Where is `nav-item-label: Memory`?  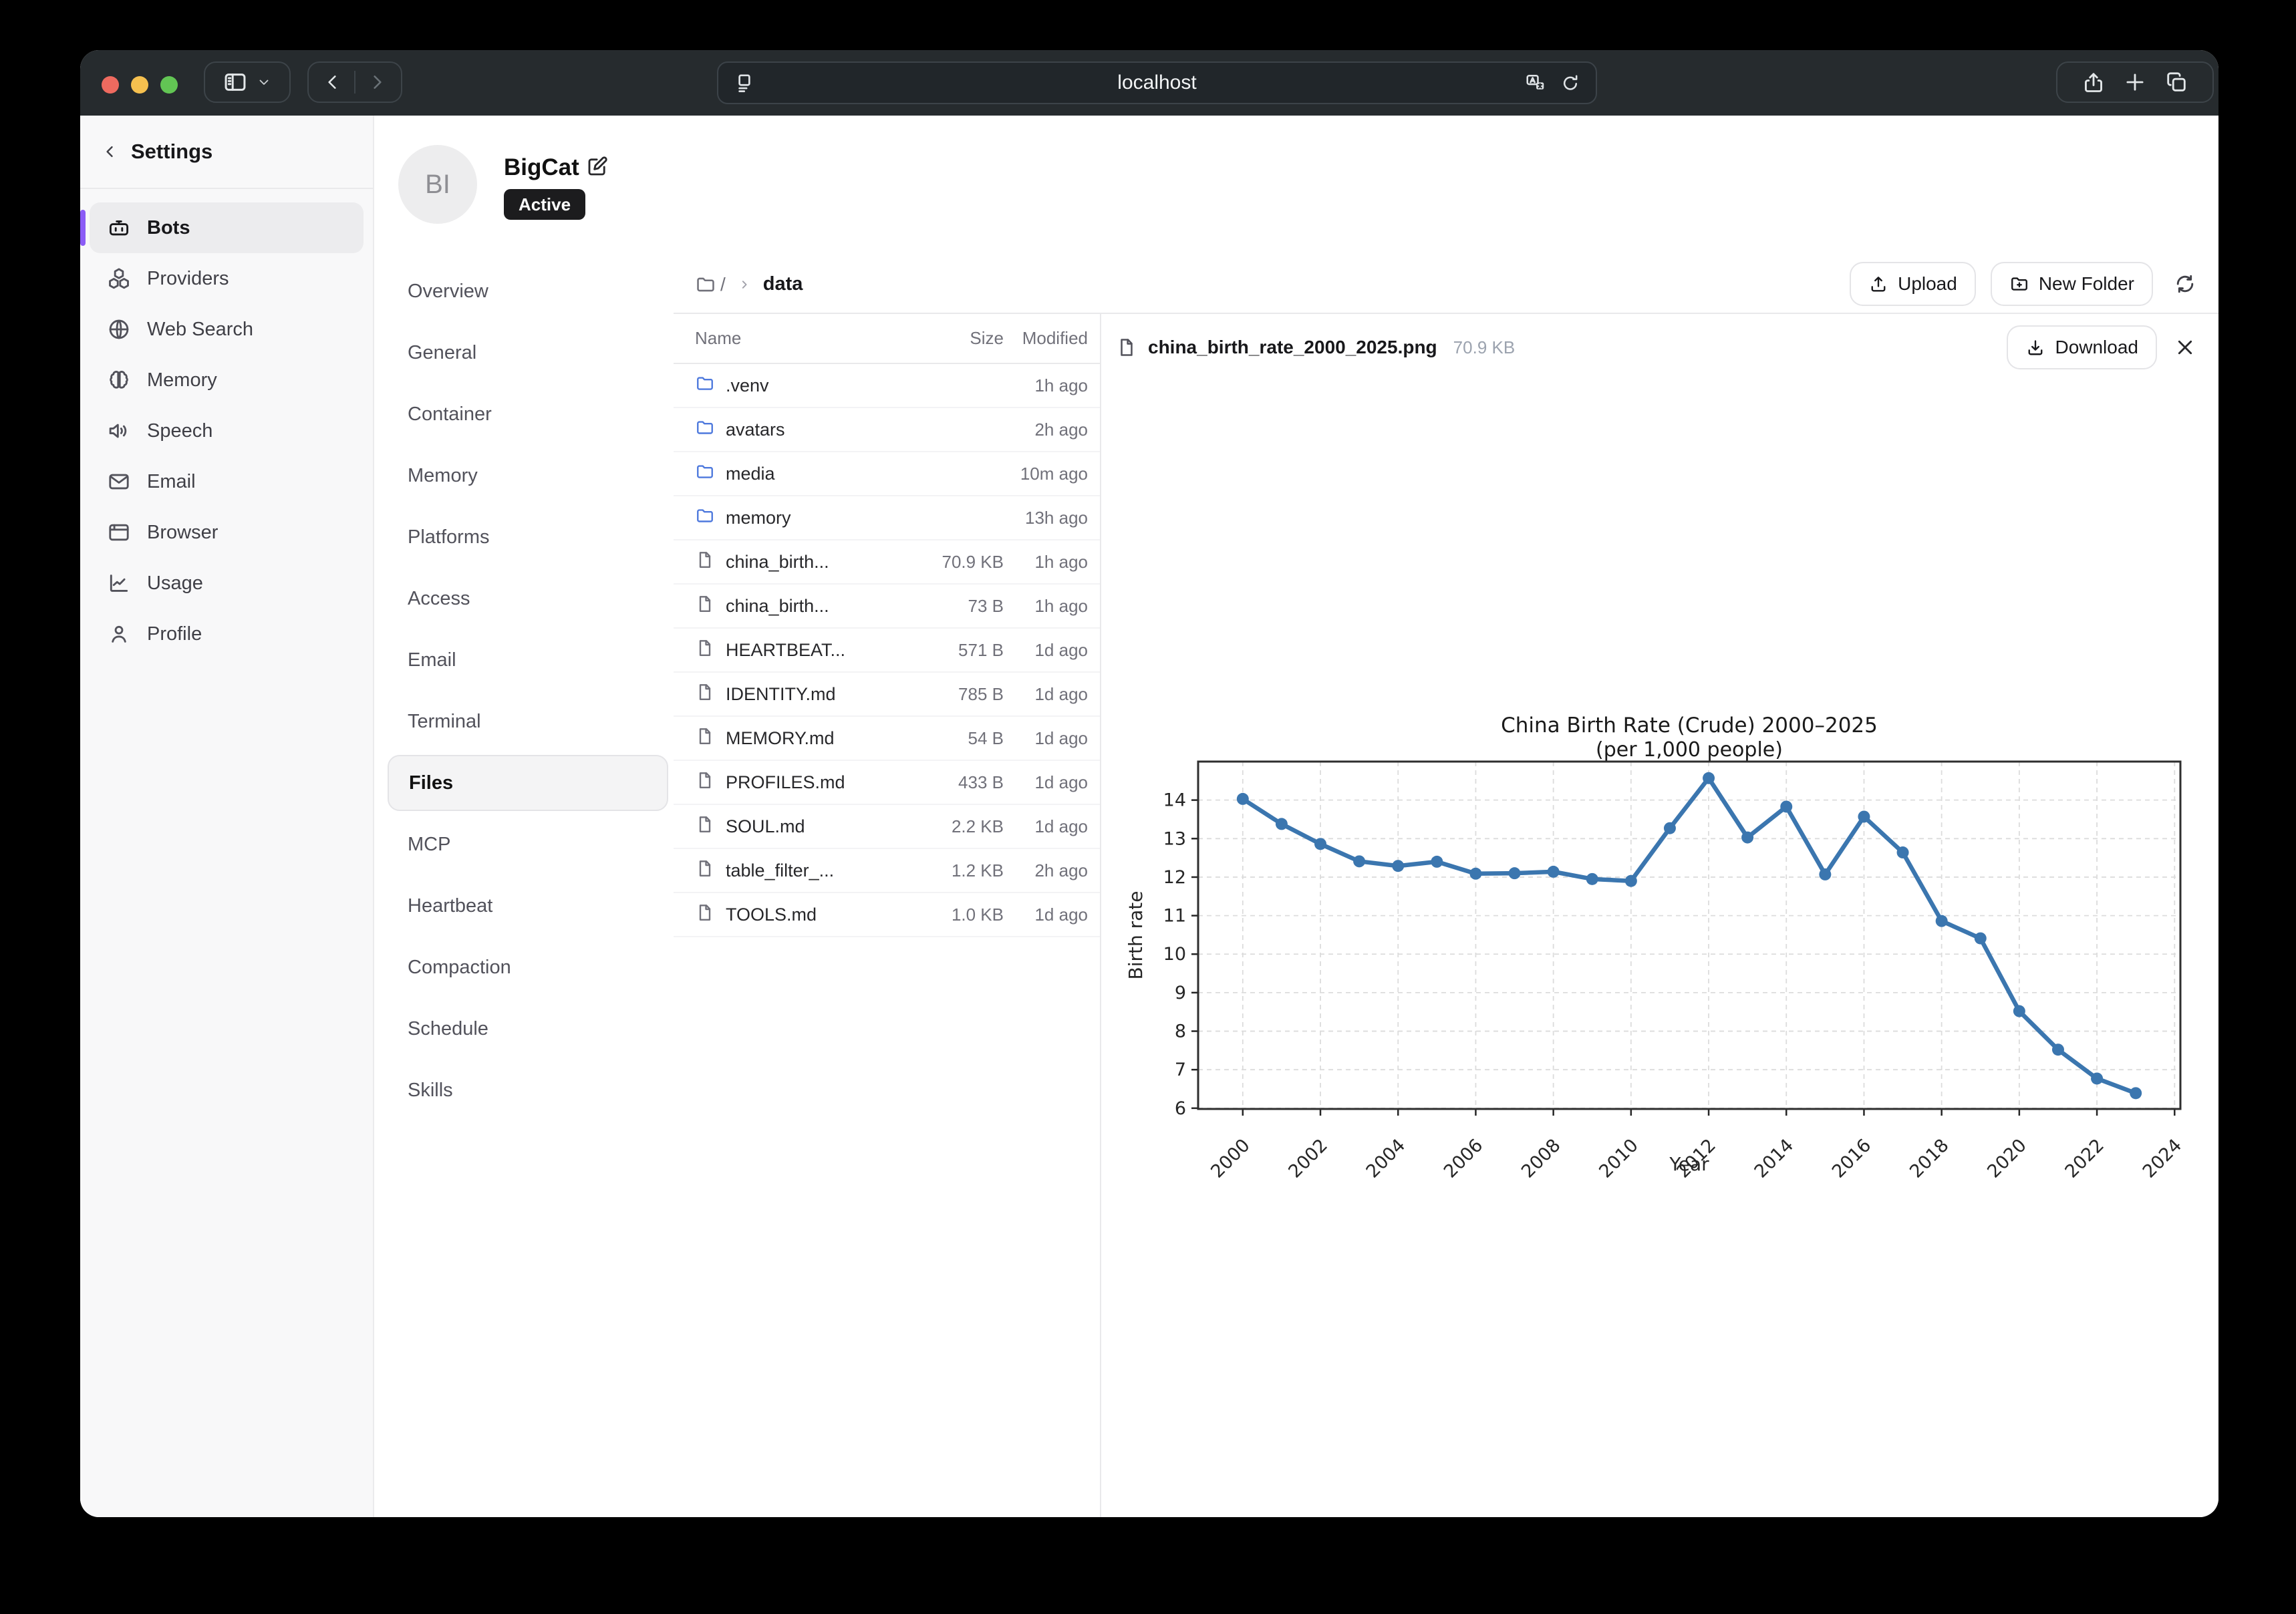 nav-item-label: Memory is located at coordinates (443, 475).